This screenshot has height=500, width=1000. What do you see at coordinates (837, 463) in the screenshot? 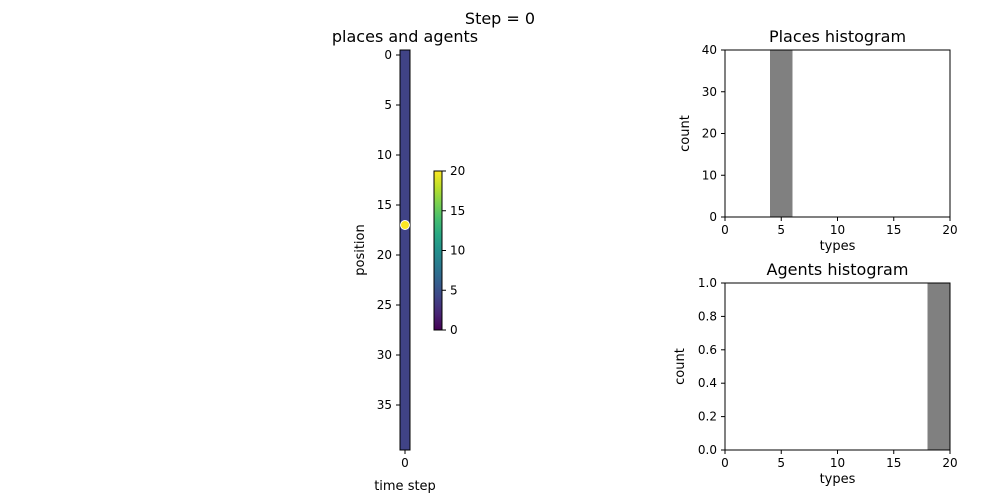
I see `agents-hist-x-tick-label: 10` at bounding box center [837, 463].